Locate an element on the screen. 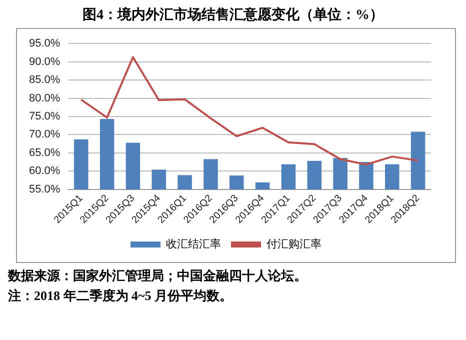  y-tick-label: 75.0% is located at coordinates (44, 116).